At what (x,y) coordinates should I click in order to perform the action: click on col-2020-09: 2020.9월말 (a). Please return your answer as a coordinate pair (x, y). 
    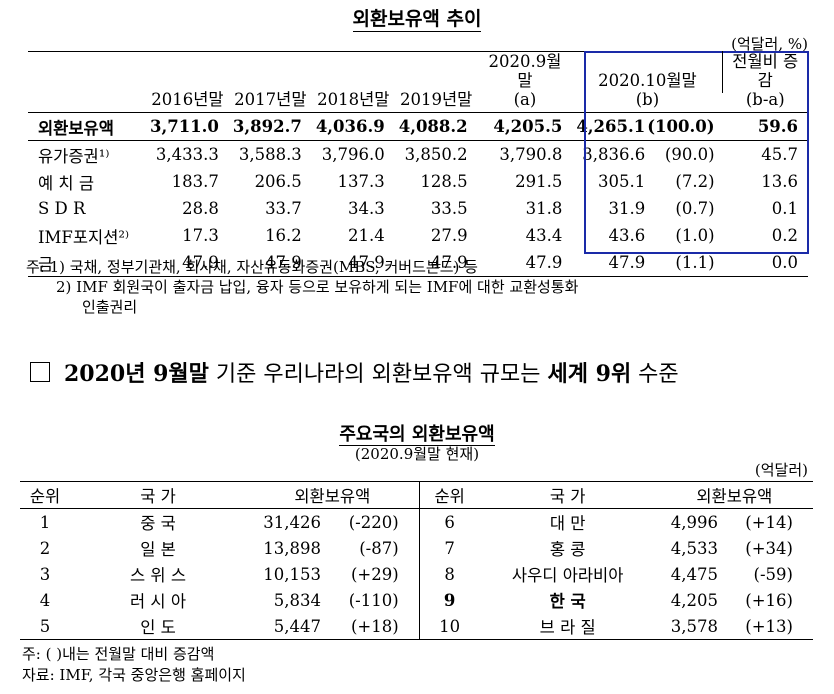
    Looking at the image, I should click on (525, 82).